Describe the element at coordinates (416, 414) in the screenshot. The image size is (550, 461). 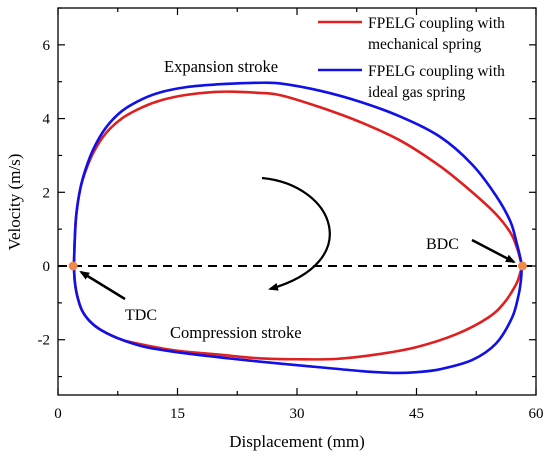
I see `x-tick-label: 45` at that location.